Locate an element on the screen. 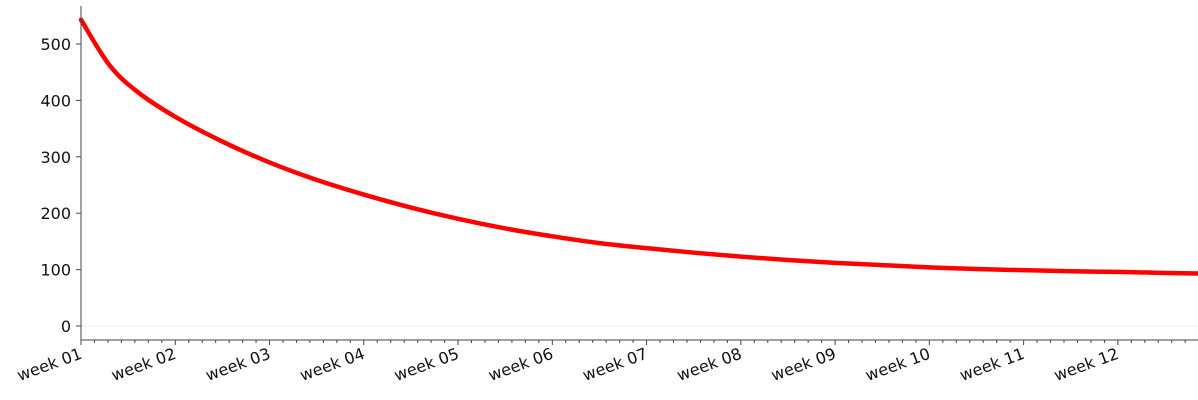  x-tick-label: week 04 is located at coordinates (332, 364).